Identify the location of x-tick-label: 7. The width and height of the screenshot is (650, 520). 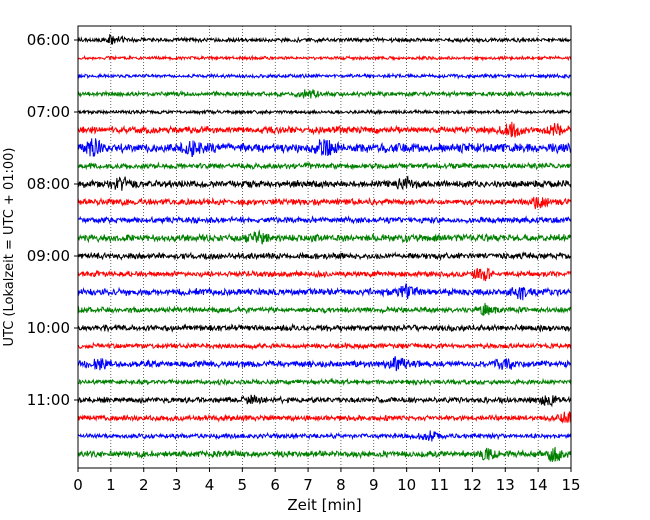
(308, 485).